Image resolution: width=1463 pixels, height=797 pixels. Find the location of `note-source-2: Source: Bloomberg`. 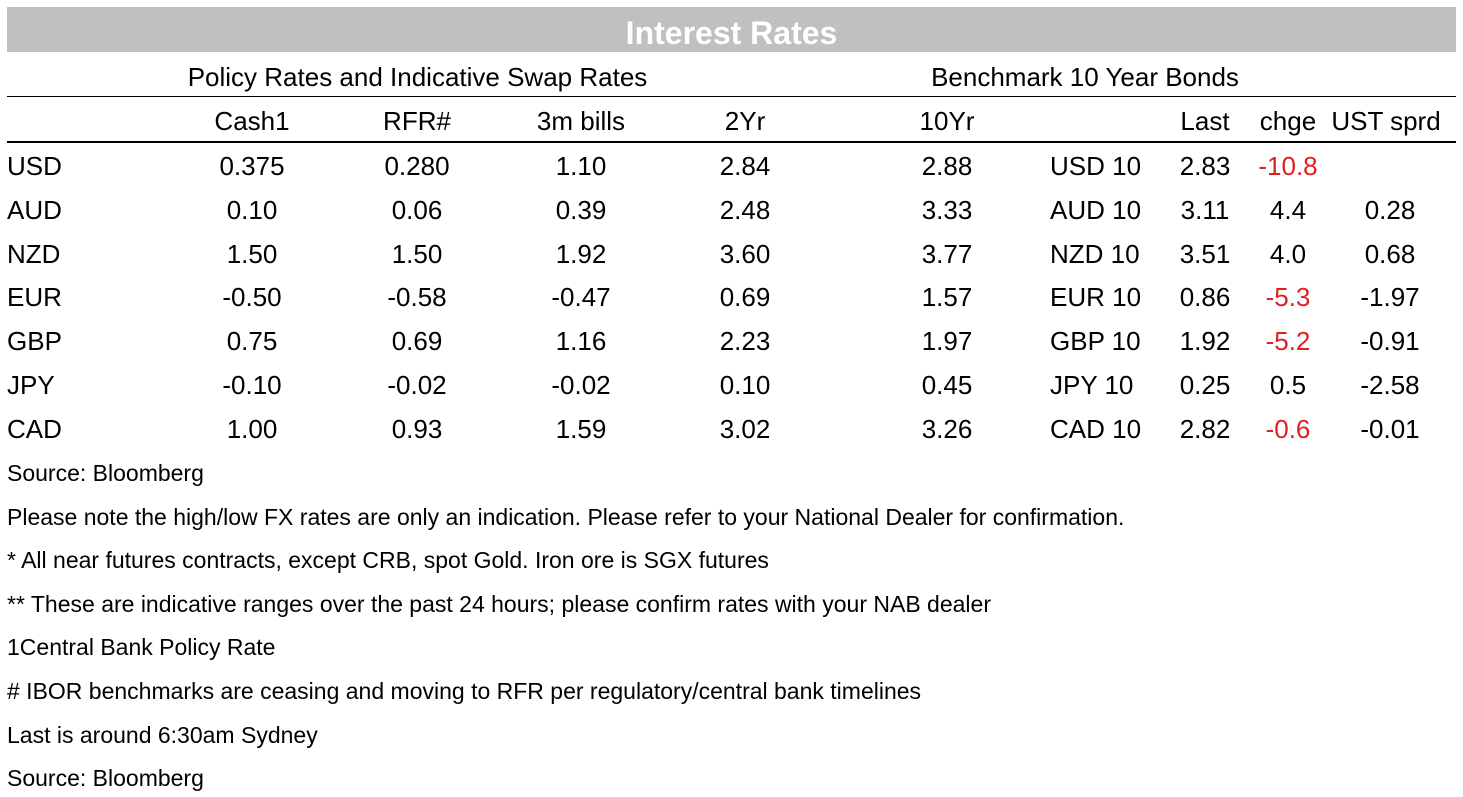

note-source-2: Source: Bloomberg is located at coordinates (105, 778).